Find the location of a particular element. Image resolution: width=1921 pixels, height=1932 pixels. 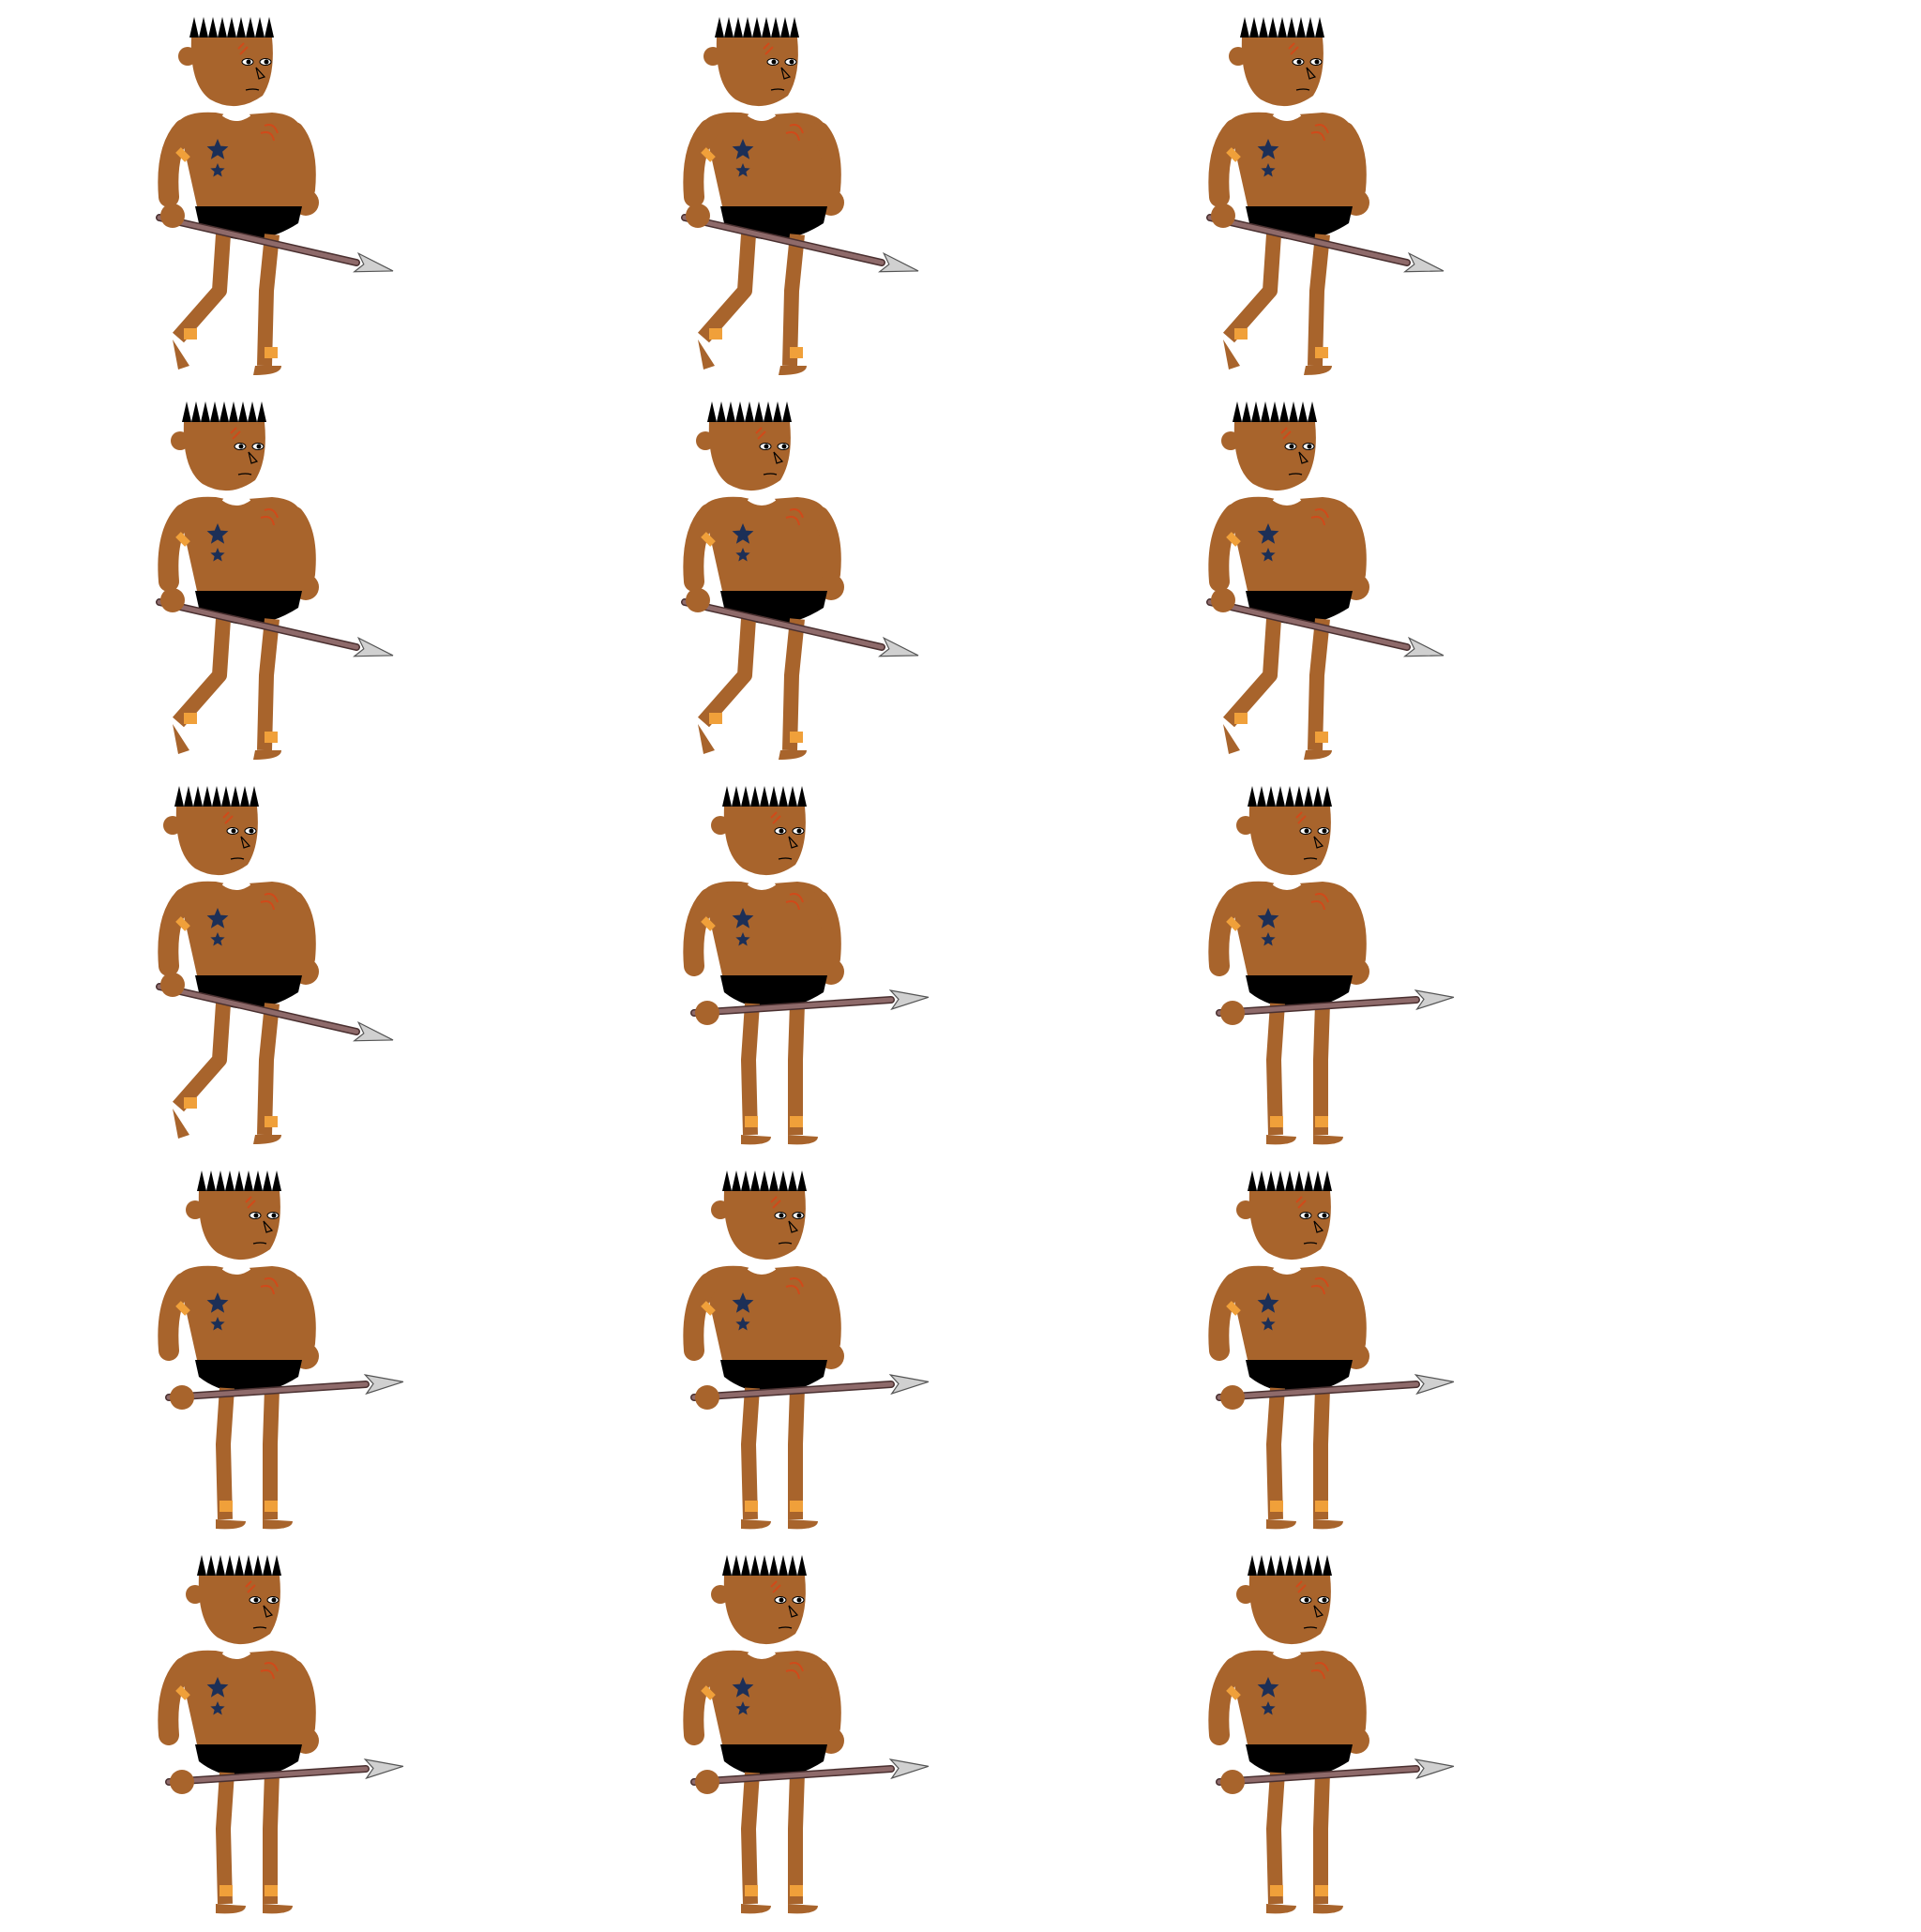

armband is located at coordinates (1233, 1308).